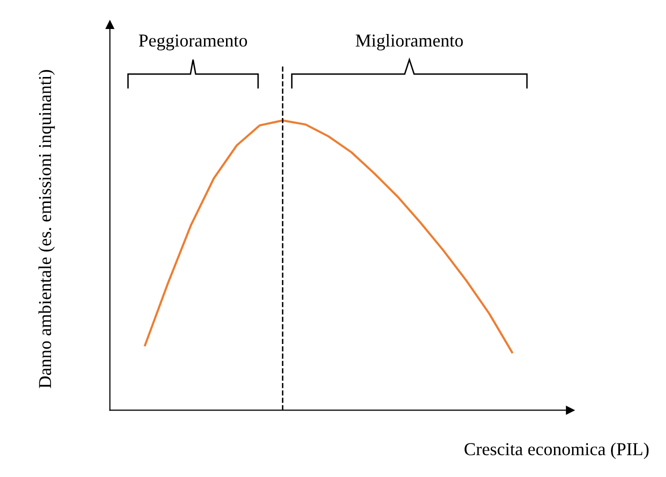 The height and width of the screenshot is (477, 666). I want to click on y-axis-title: Danno ambientale (es. emissioni inquinanti), so click(46, 229).